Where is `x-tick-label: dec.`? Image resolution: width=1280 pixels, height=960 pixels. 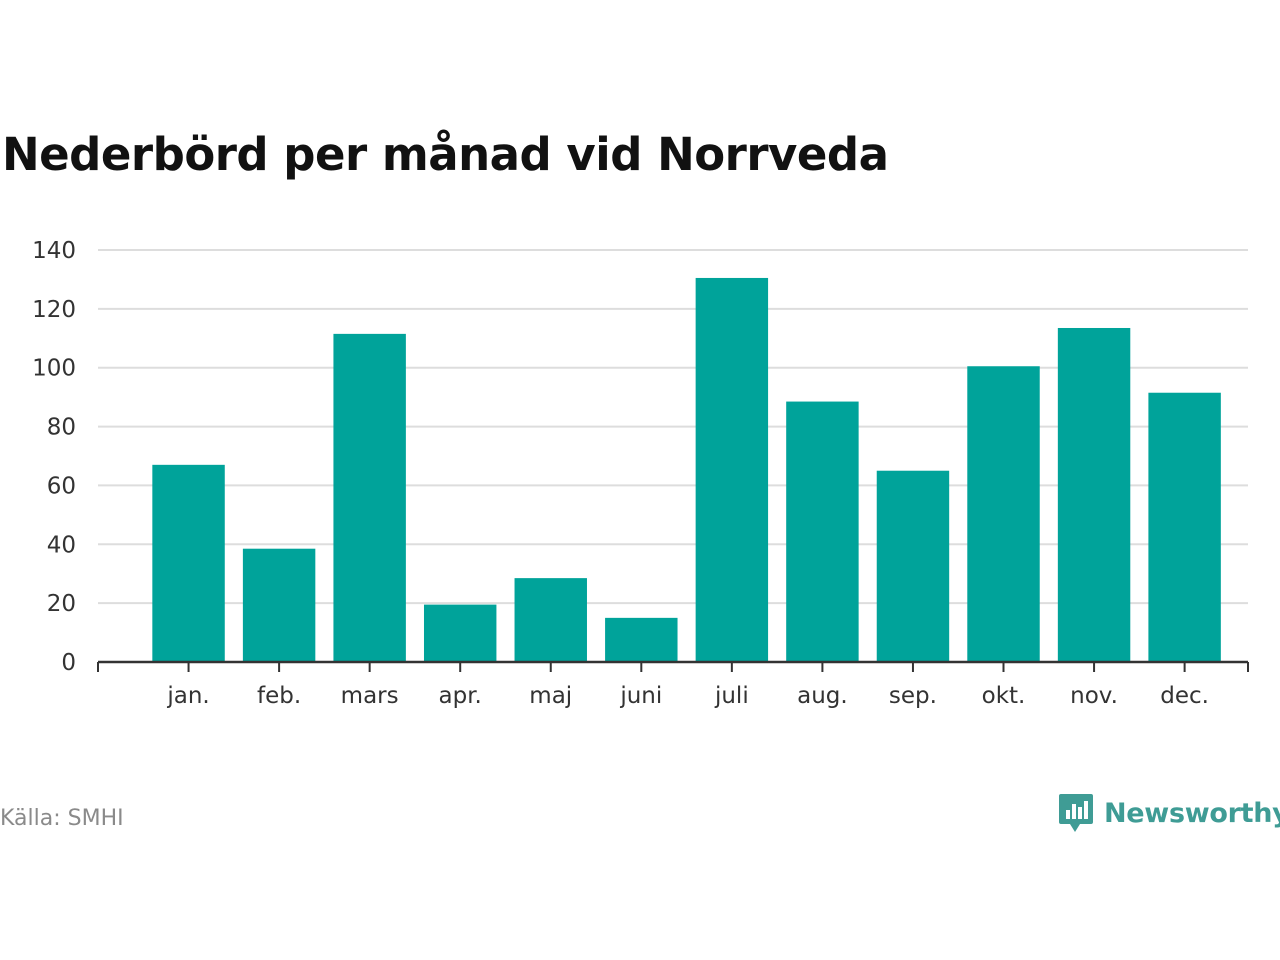
x-tick-label: dec. is located at coordinates (1184, 696).